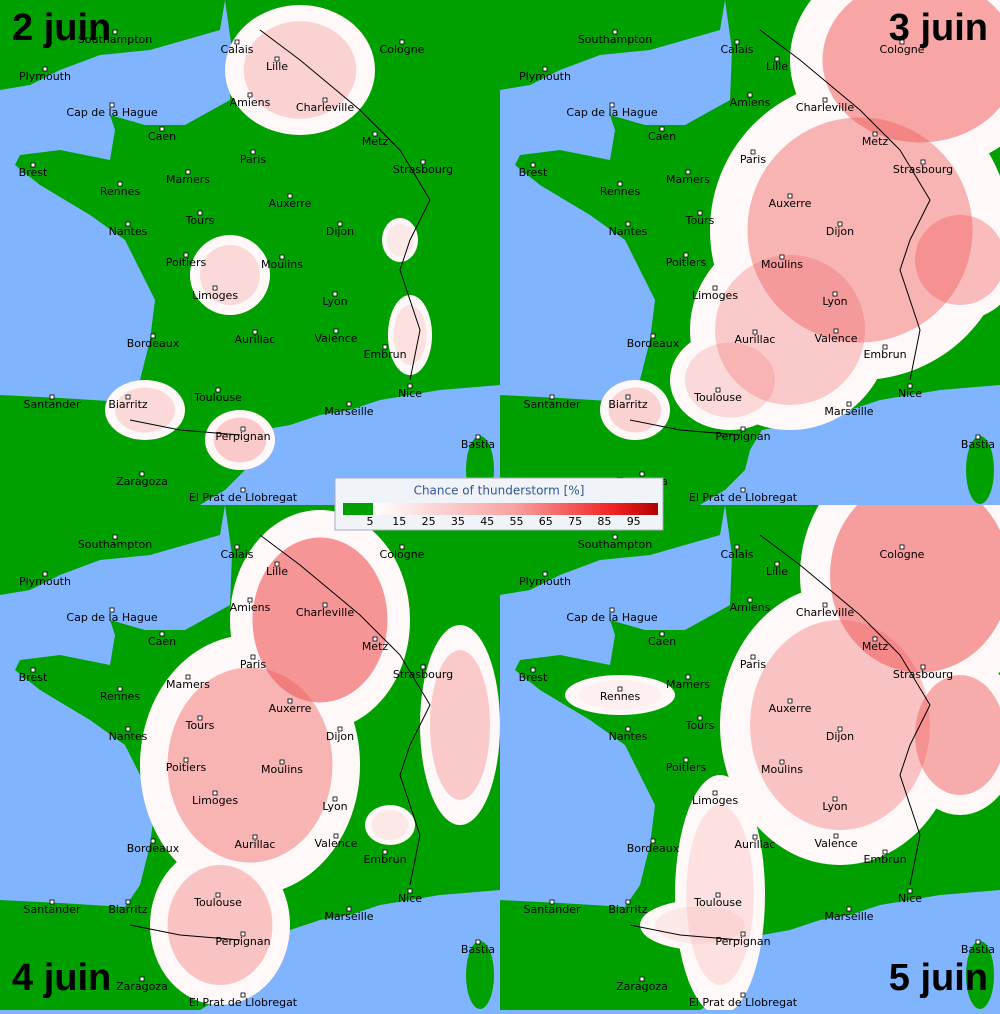  What do you see at coordinates (399, 521) in the screenshot?
I see `legend-label: 15` at bounding box center [399, 521].